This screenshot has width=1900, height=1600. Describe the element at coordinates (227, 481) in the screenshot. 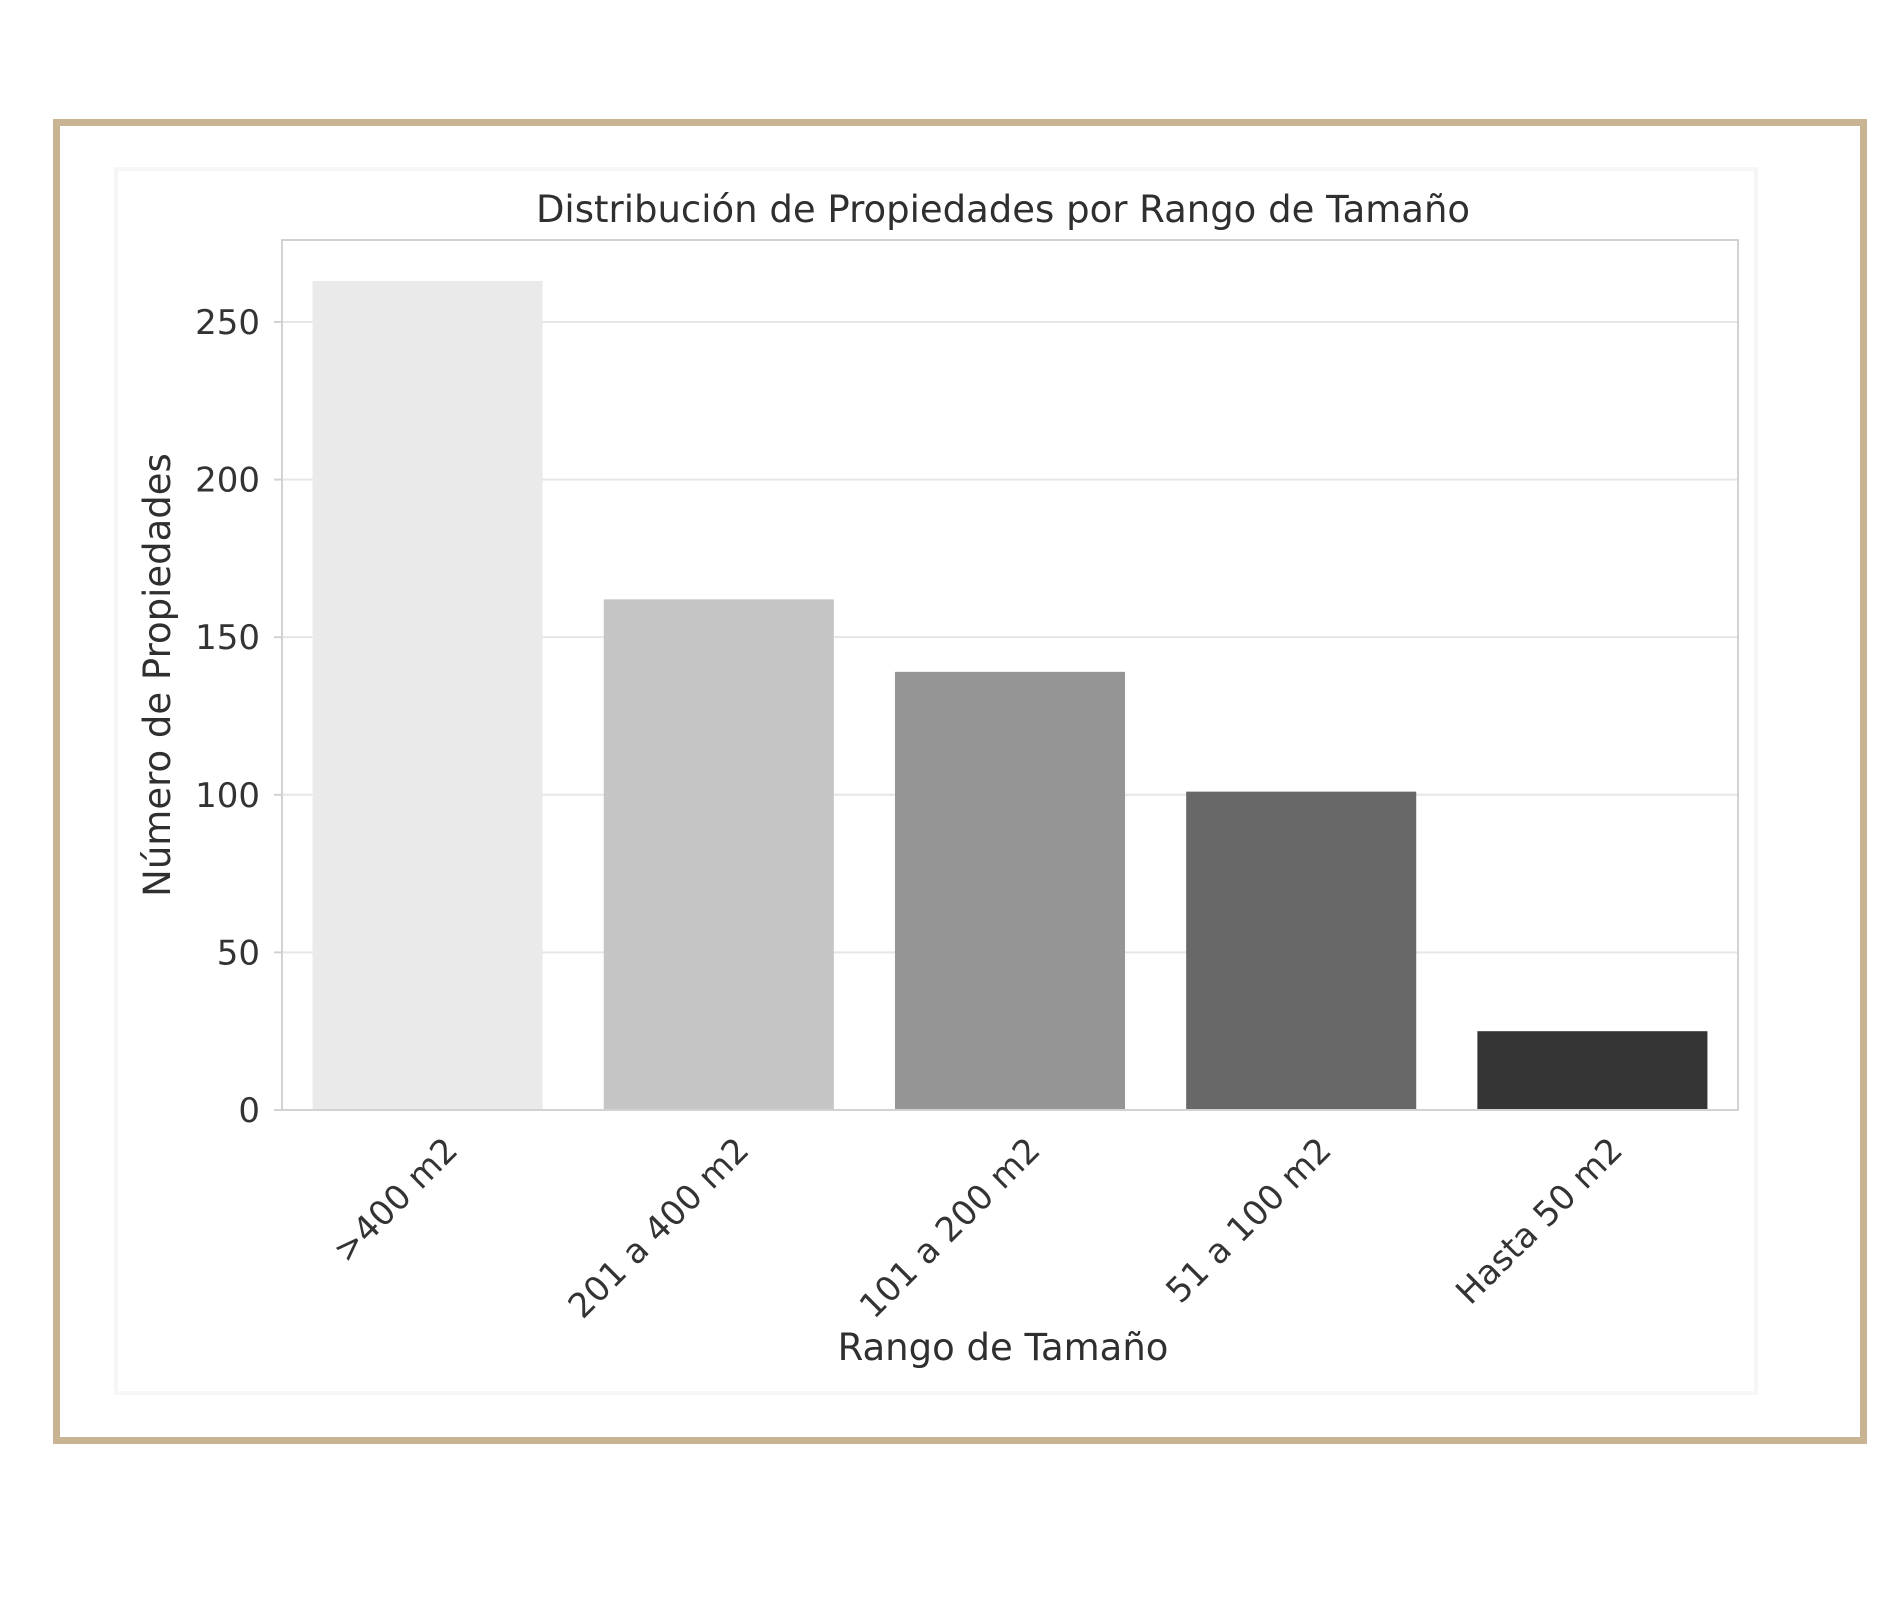

I see `y-tick-label: 200` at that location.